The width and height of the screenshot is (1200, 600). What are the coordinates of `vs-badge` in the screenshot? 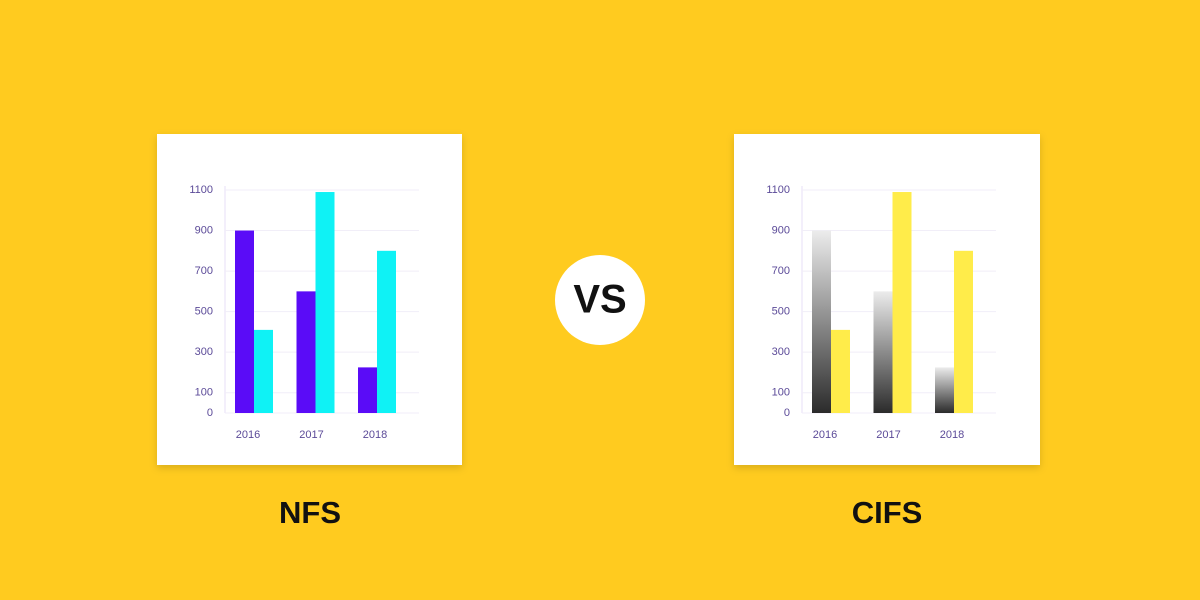 It's located at (600, 300).